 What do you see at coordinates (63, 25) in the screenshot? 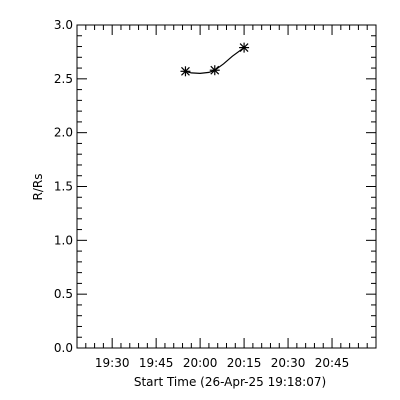
I see `y-tick-label: 3.0` at bounding box center [63, 25].